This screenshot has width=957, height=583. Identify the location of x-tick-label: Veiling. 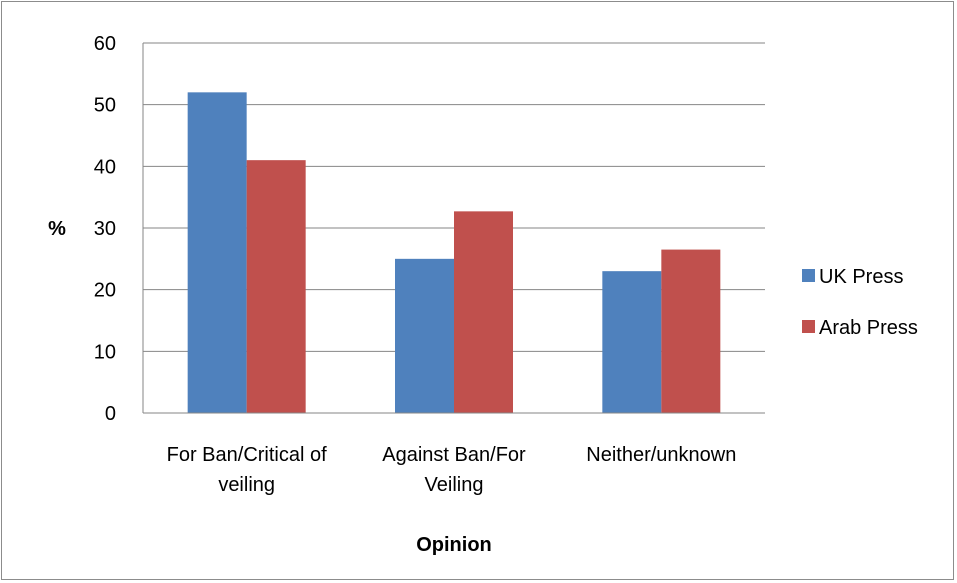
(454, 485).